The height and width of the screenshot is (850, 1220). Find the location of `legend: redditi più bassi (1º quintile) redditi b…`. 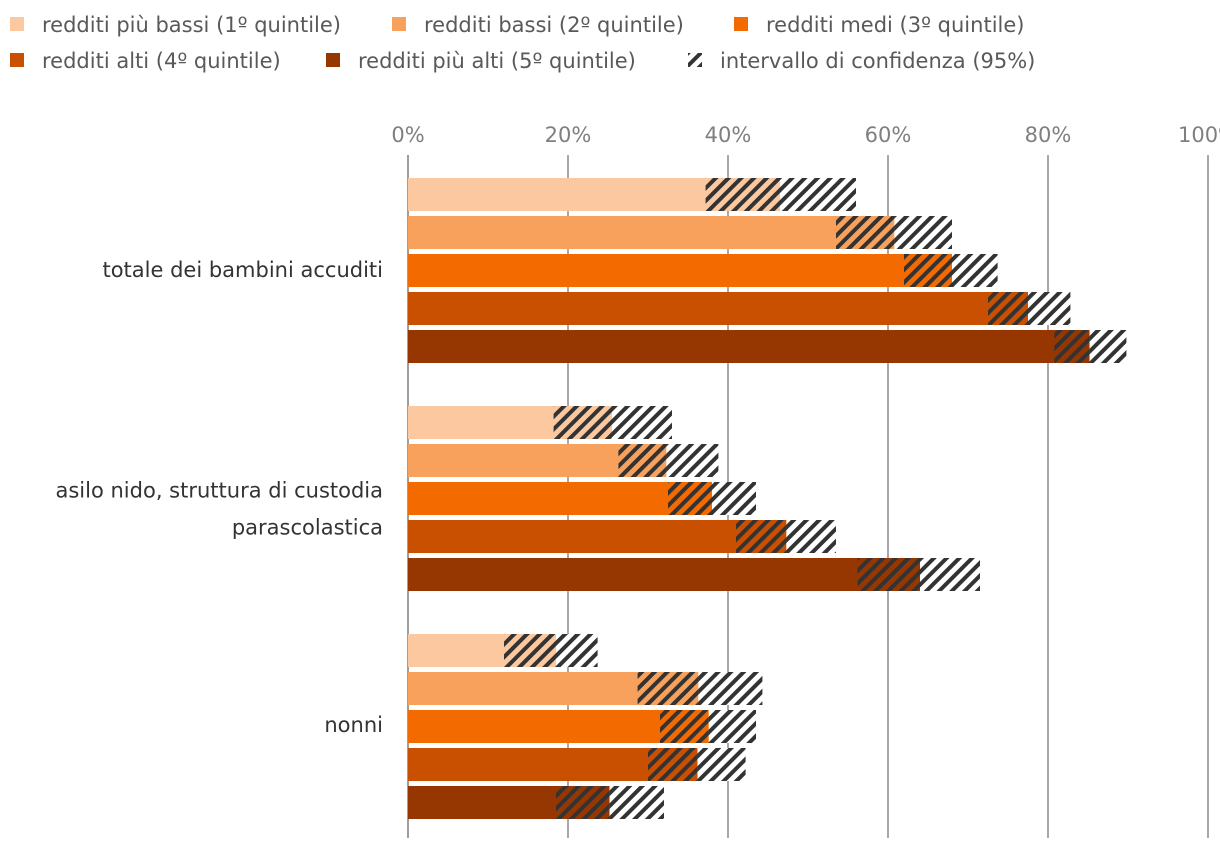

legend: redditi più bassi (1º quintile) redditi b… is located at coordinates (522, 43).